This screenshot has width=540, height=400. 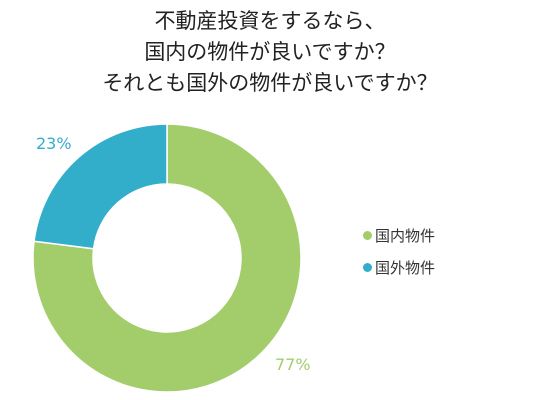 I want to click on legend-label-domestic: 国内物件, so click(x=405, y=236).